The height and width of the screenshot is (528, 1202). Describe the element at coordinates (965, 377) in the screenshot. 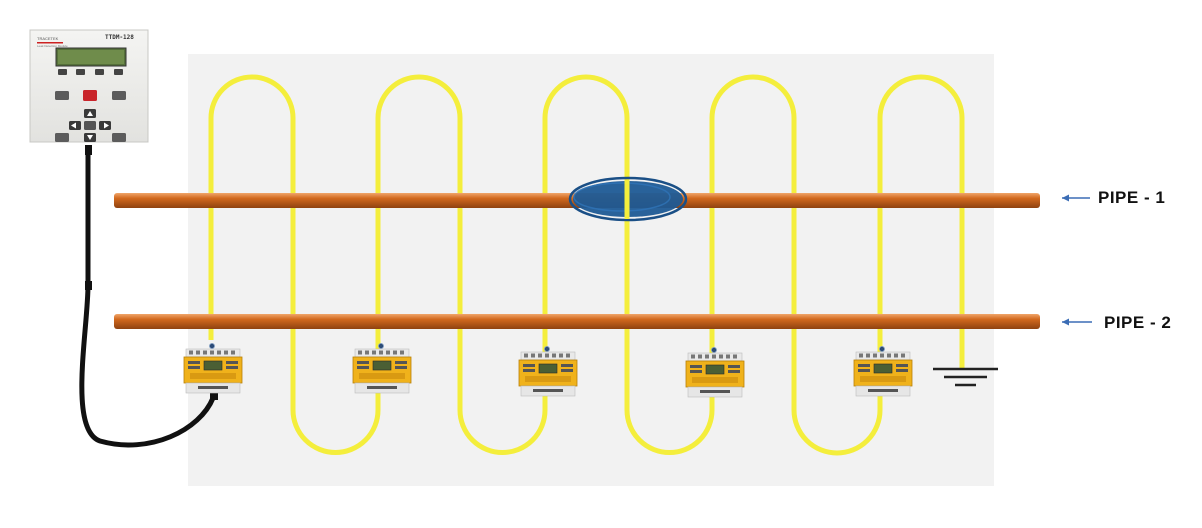

I see `ground-icon` at that location.